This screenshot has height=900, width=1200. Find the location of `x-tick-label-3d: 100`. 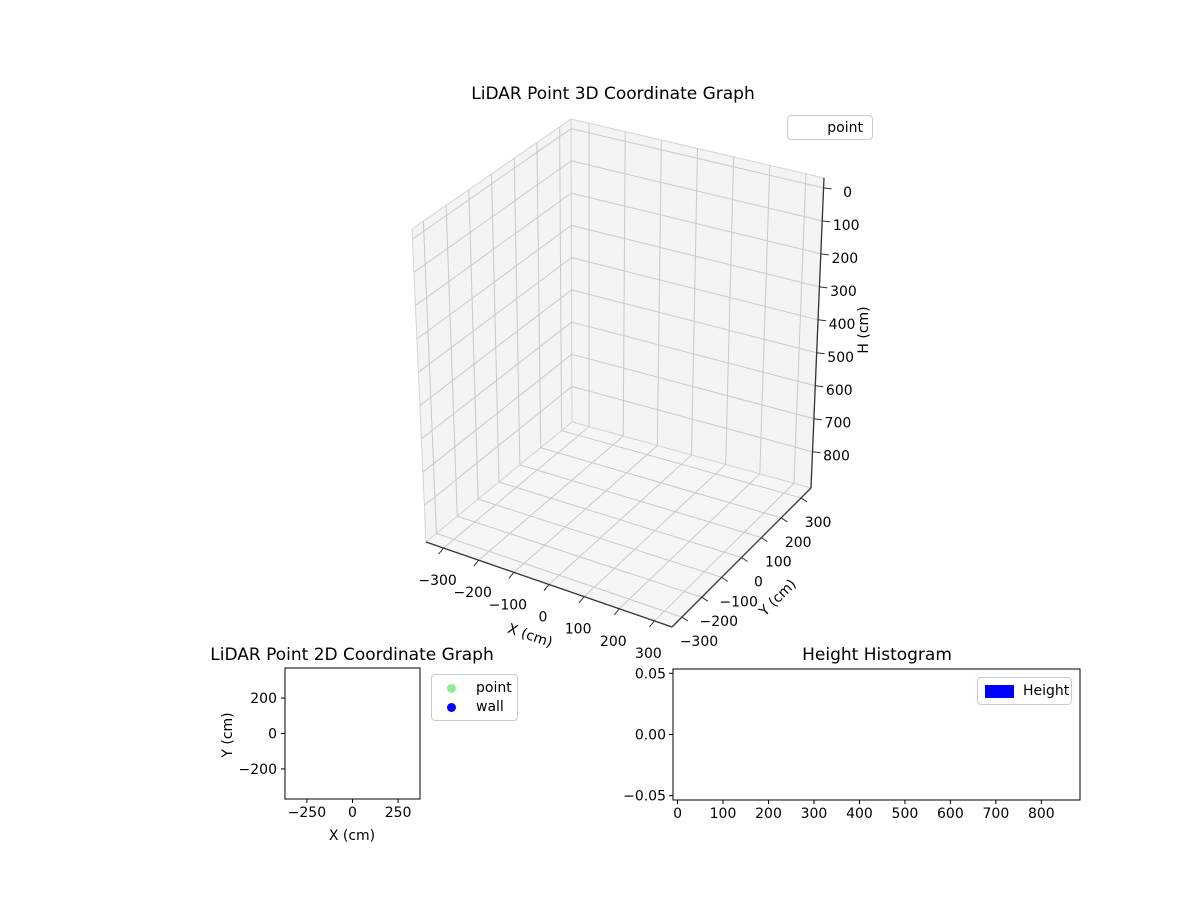

x-tick-label-3d: 100 is located at coordinates (578, 630).